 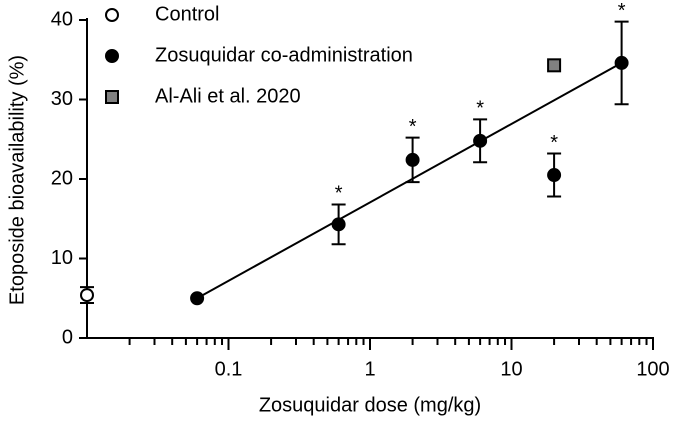 I want to click on y-tick-label: 10, so click(x=62, y=258).